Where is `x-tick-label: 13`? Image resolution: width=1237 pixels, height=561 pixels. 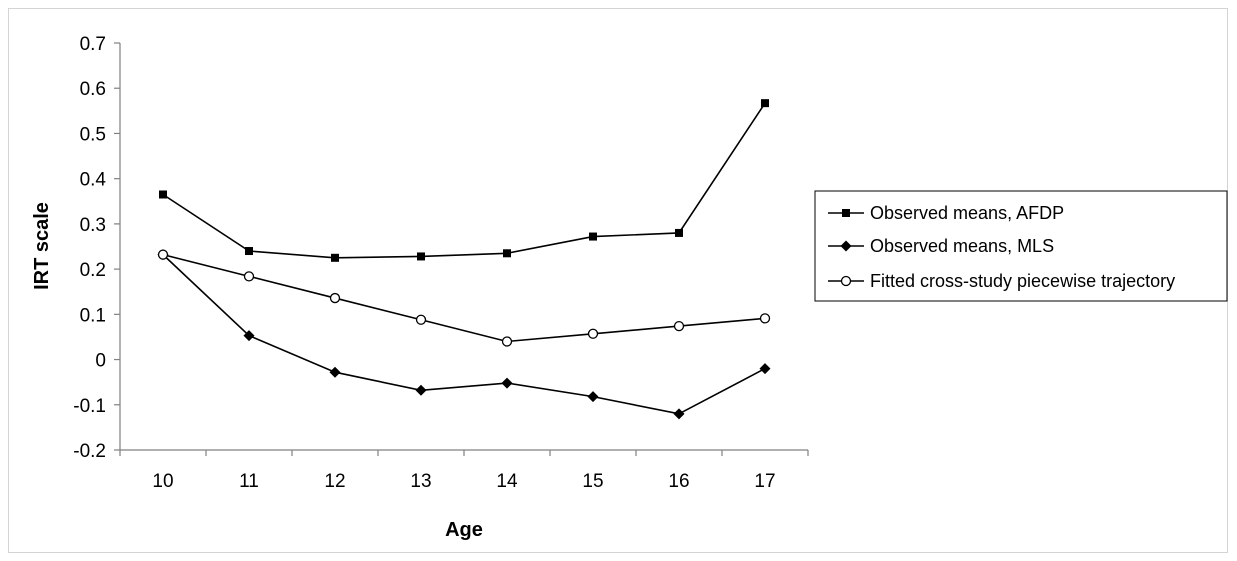 x-tick-label: 13 is located at coordinates (420, 481).